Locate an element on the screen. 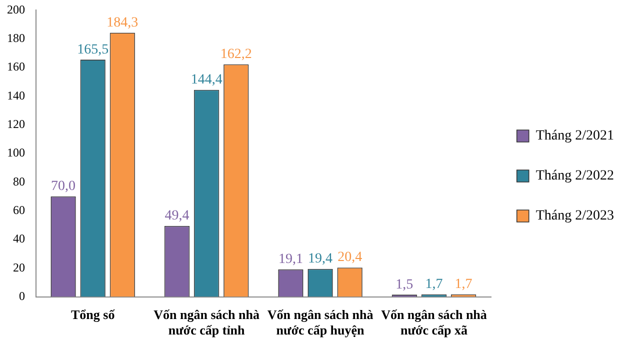  y-tick-label: 100 is located at coordinates (16, 153).